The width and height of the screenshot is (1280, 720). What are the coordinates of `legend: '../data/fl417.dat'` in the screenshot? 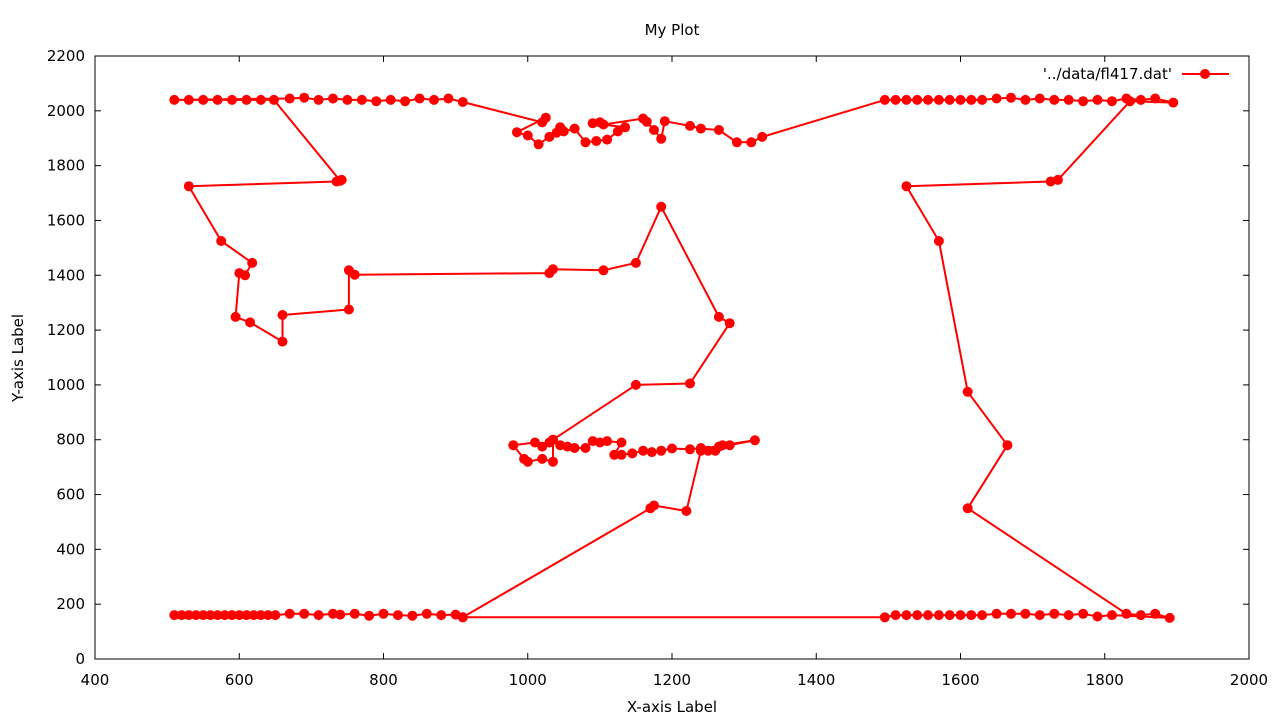 It's located at (1136, 74).